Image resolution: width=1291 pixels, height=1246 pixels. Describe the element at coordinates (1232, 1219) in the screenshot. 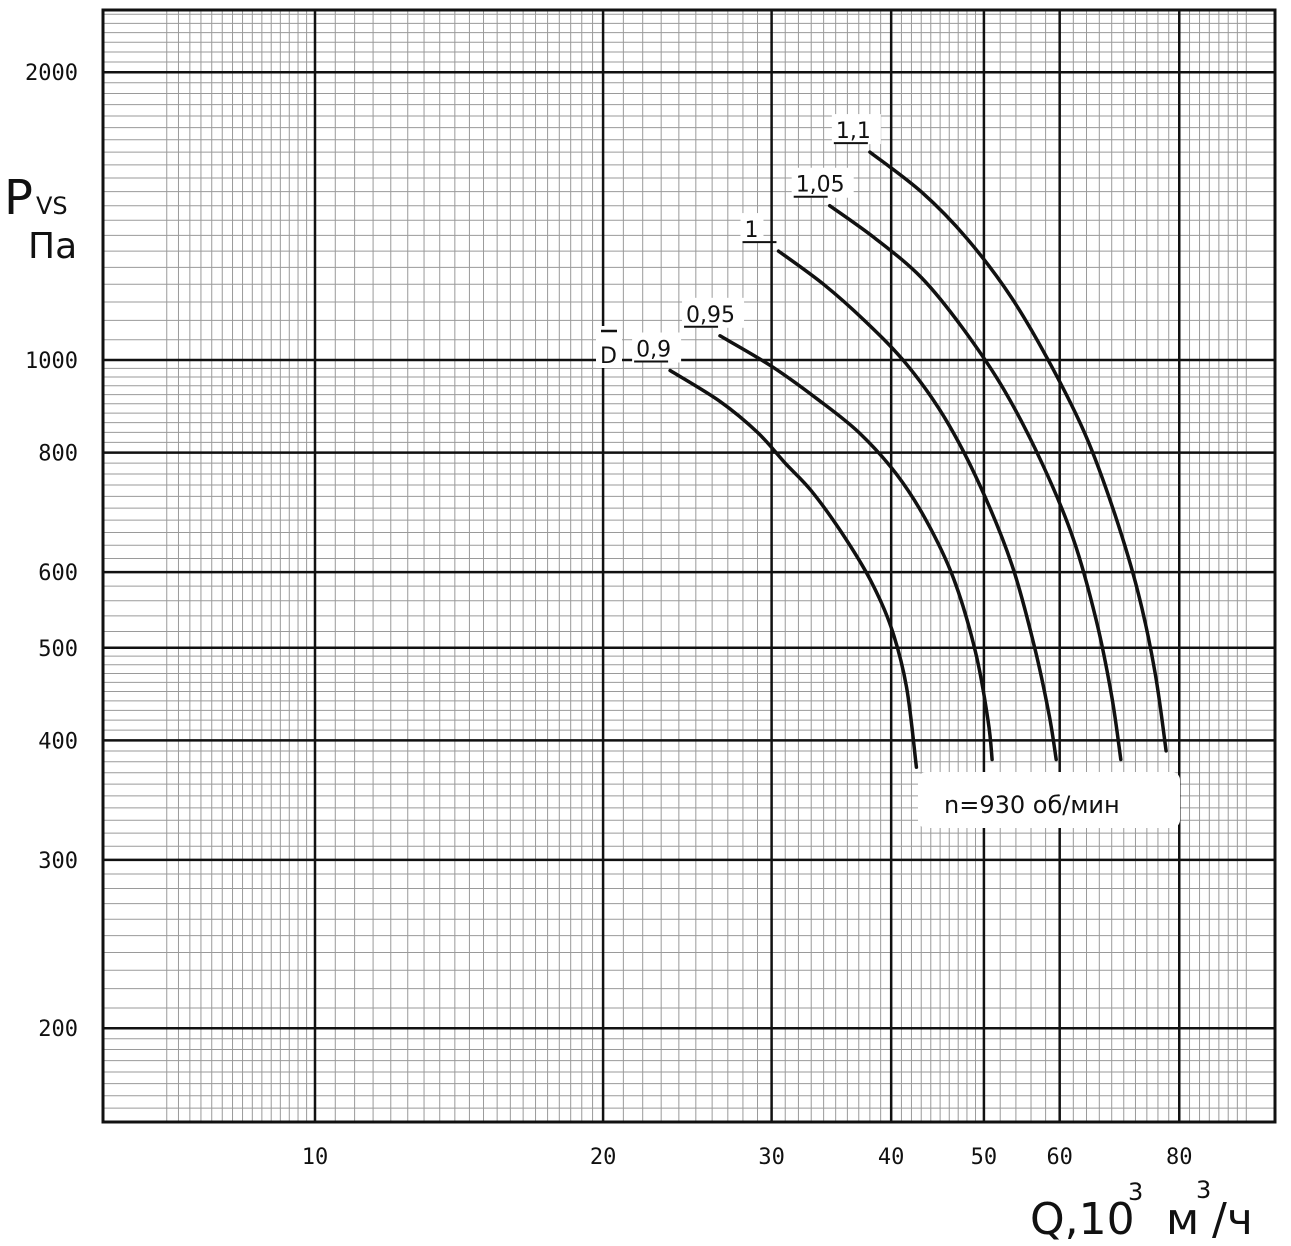

I see `x-axis-unit-rest: /ч` at that location.